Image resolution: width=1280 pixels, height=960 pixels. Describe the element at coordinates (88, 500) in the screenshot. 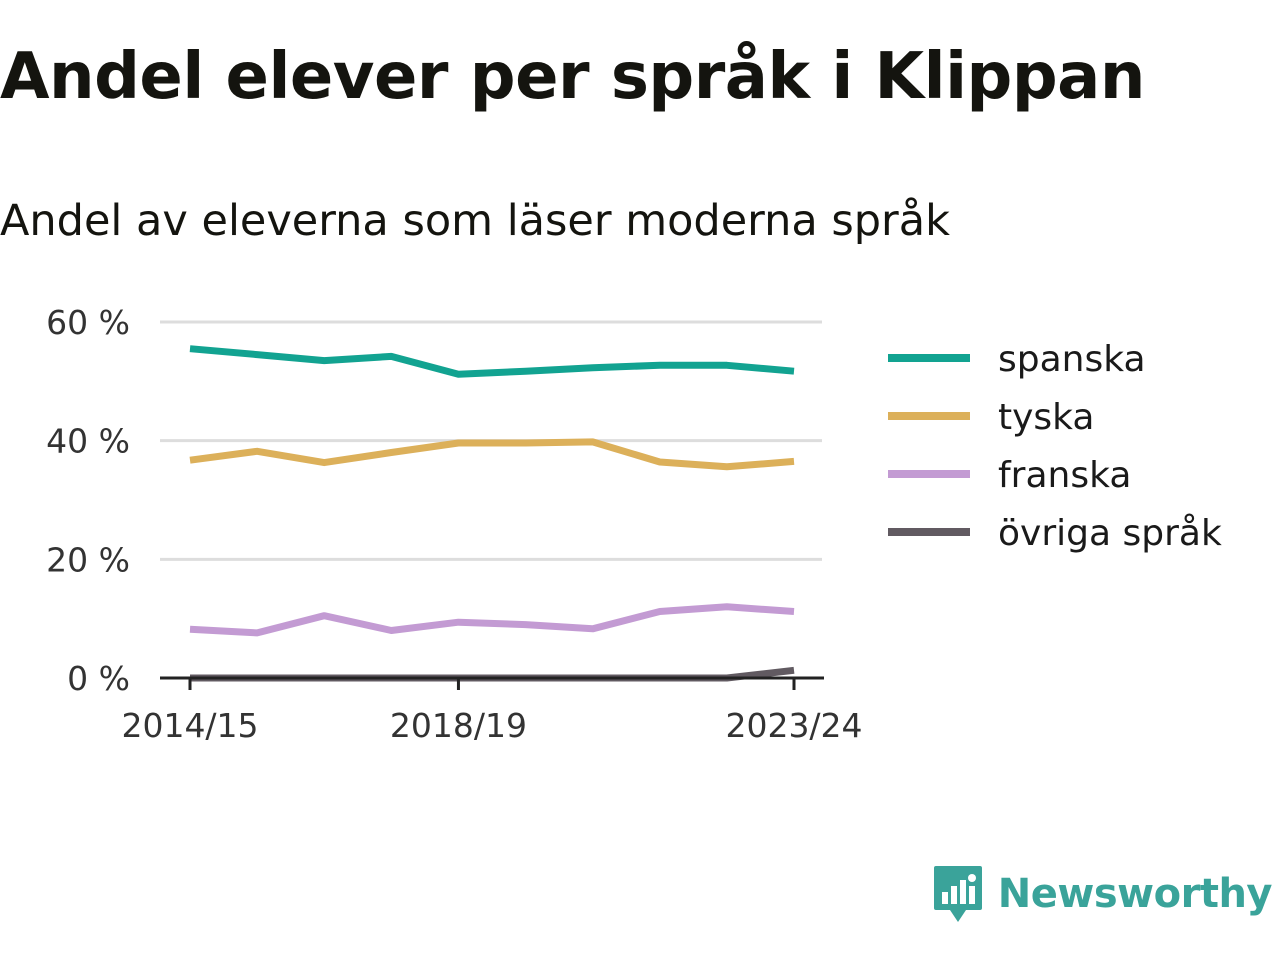

I see `y-axis-labels: 0 % 20 % 40 % 60 %` at that location.